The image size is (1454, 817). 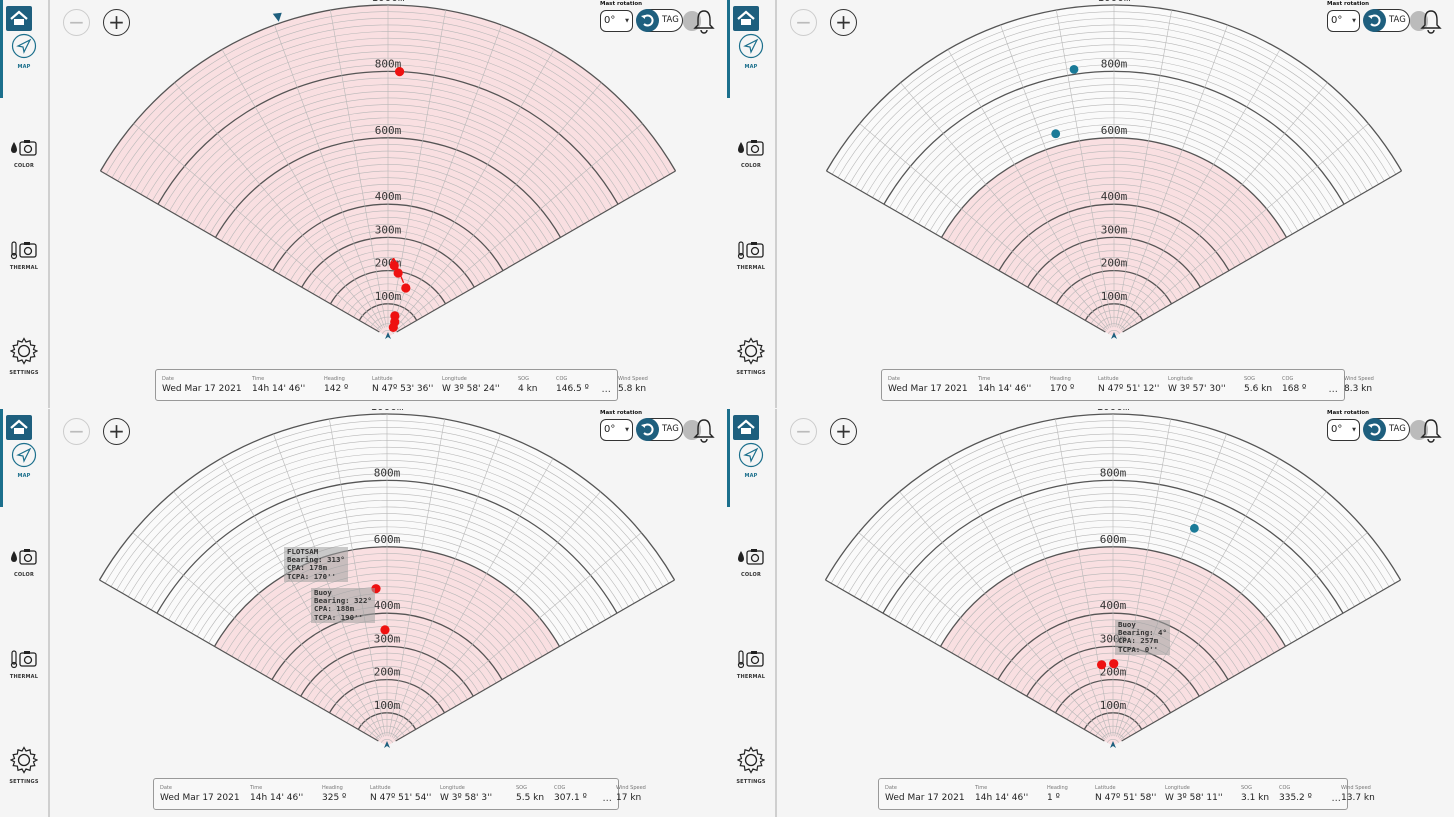 I want to click on zoom-out-label: −, so click(x=76, y=431).